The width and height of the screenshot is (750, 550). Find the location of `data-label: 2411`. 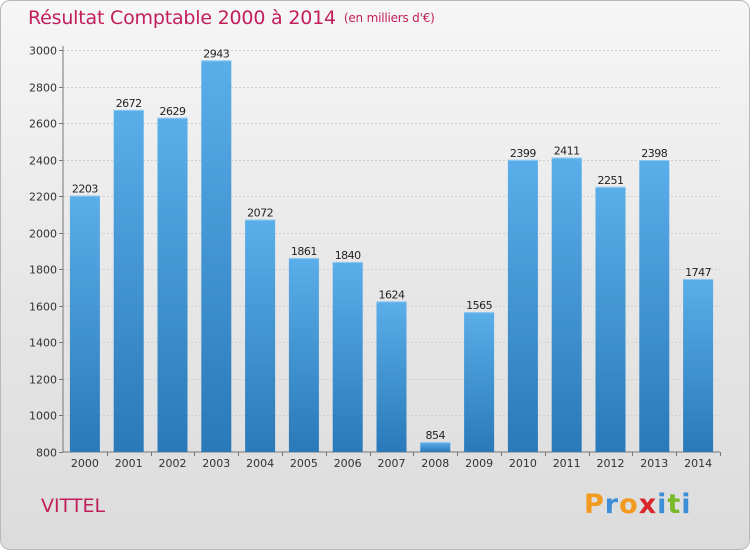

data-label: 2411 is located at coordinates (567, 151).